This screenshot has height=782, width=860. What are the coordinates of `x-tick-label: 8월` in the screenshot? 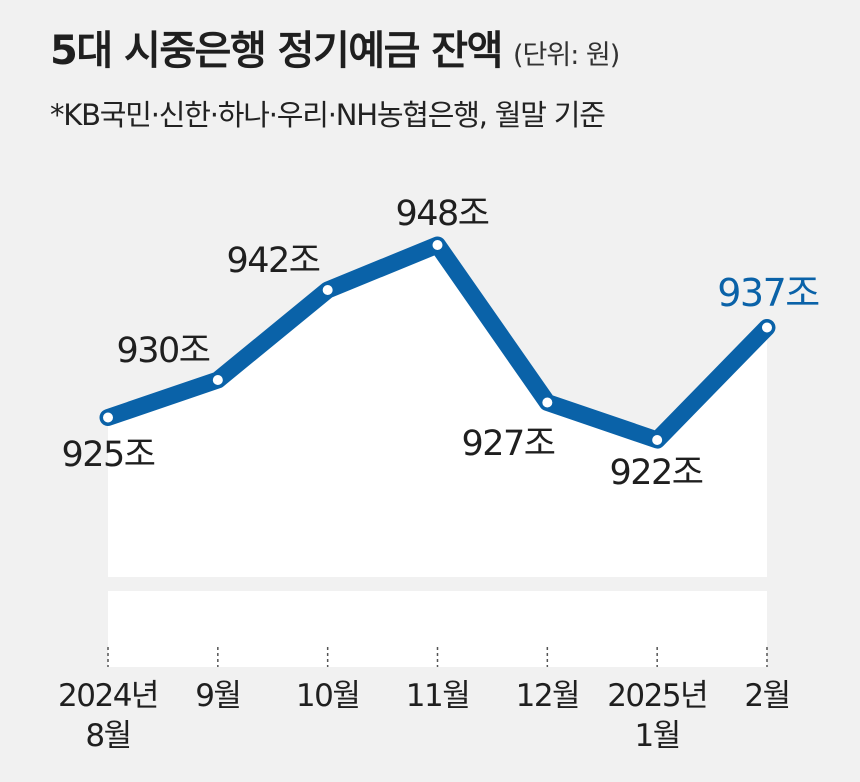 It's located at (107, 736).